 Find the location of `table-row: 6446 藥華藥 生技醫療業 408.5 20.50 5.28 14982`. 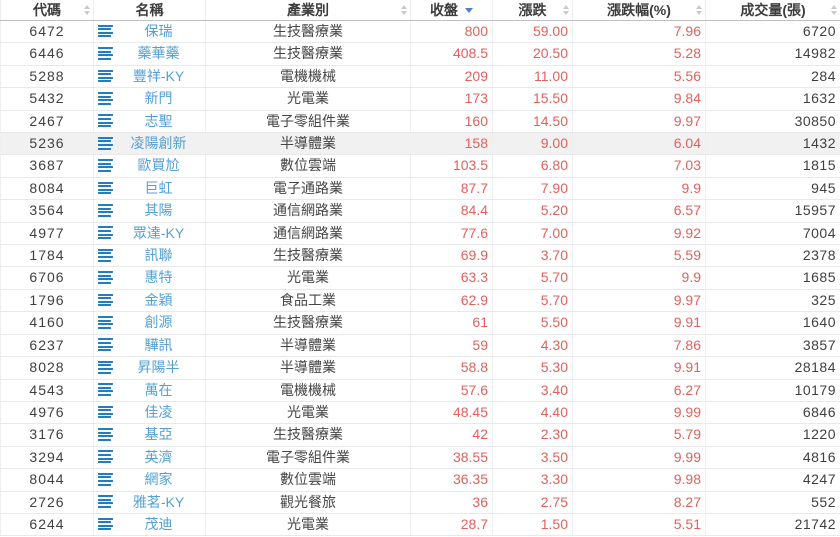

table-row: 6446 藥華藥 生技醫療業 408.5 20.50 5.28 14982 is located at coordinates (420, 54).